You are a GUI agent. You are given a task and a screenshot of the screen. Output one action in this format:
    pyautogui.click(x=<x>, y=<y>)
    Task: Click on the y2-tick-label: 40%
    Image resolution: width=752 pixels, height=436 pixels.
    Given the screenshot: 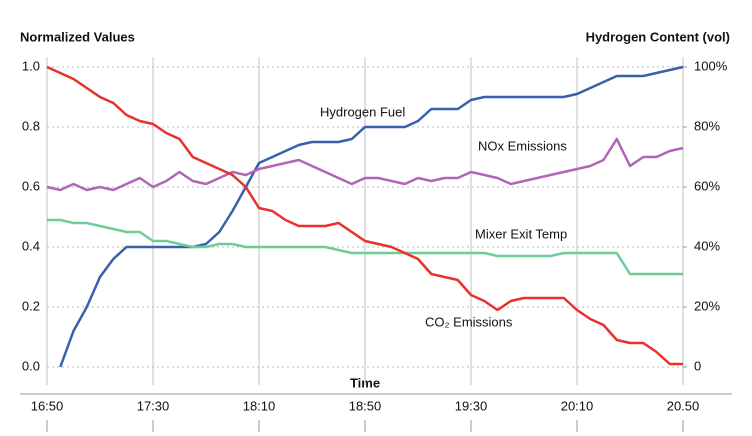 What is the action you would take?
    pyautogui.click(x=707, y=245)
    